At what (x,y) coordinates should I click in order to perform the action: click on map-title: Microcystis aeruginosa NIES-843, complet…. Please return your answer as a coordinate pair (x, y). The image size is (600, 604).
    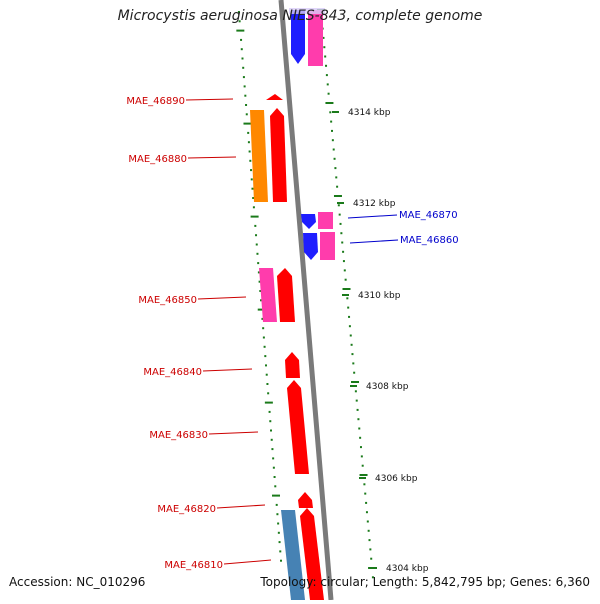
    Looking at the image, I should click on (300, 16).